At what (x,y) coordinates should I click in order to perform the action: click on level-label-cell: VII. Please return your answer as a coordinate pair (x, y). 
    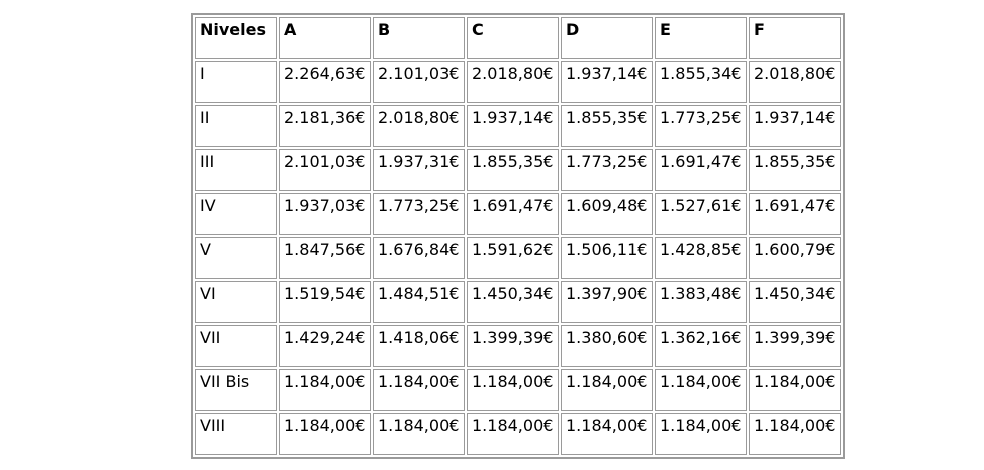
    Looking at the image, I should click on (236, 346).